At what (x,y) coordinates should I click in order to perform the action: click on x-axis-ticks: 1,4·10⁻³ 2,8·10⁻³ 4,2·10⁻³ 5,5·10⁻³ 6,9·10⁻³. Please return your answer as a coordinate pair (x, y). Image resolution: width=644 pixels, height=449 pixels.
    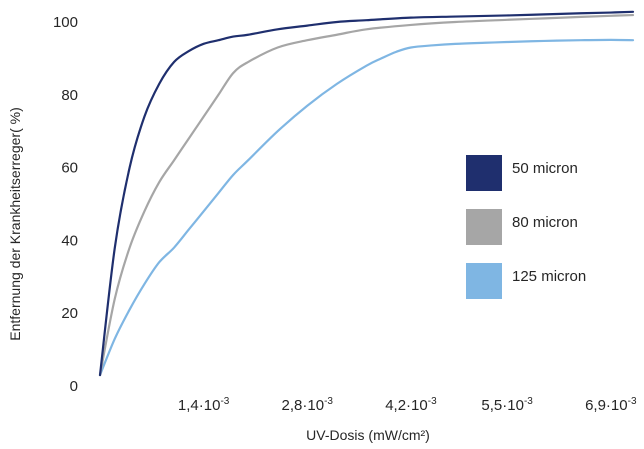
    Looking at the image, I should click on (407, 405).